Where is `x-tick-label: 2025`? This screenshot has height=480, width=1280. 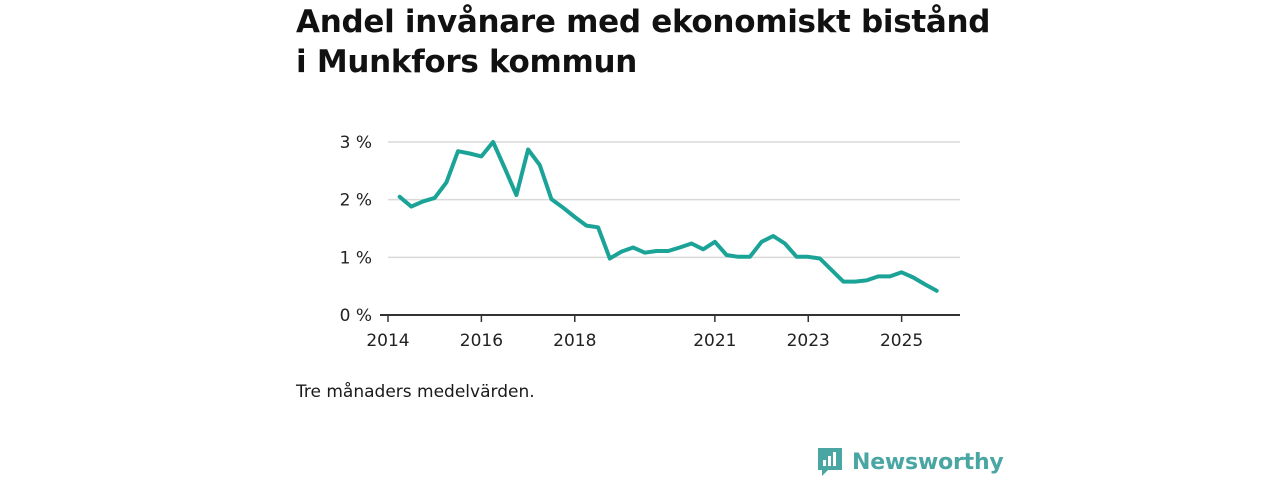 x-tick-label: 2025 is located at coordinates (901, 341).